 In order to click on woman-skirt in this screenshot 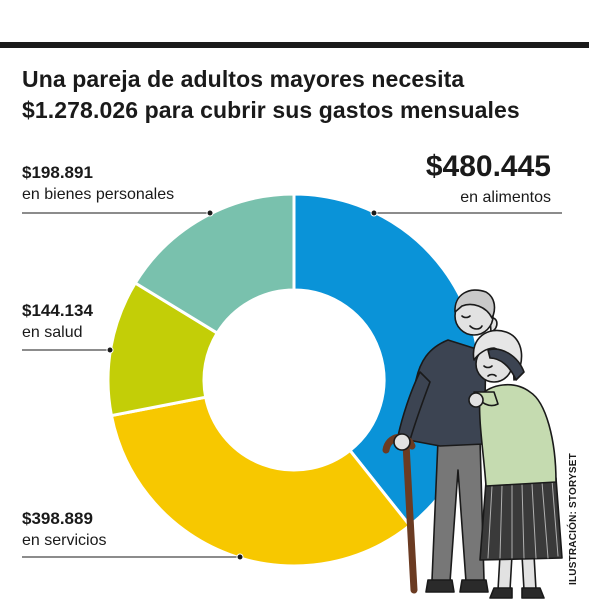, I will do `click(521, 519)`.